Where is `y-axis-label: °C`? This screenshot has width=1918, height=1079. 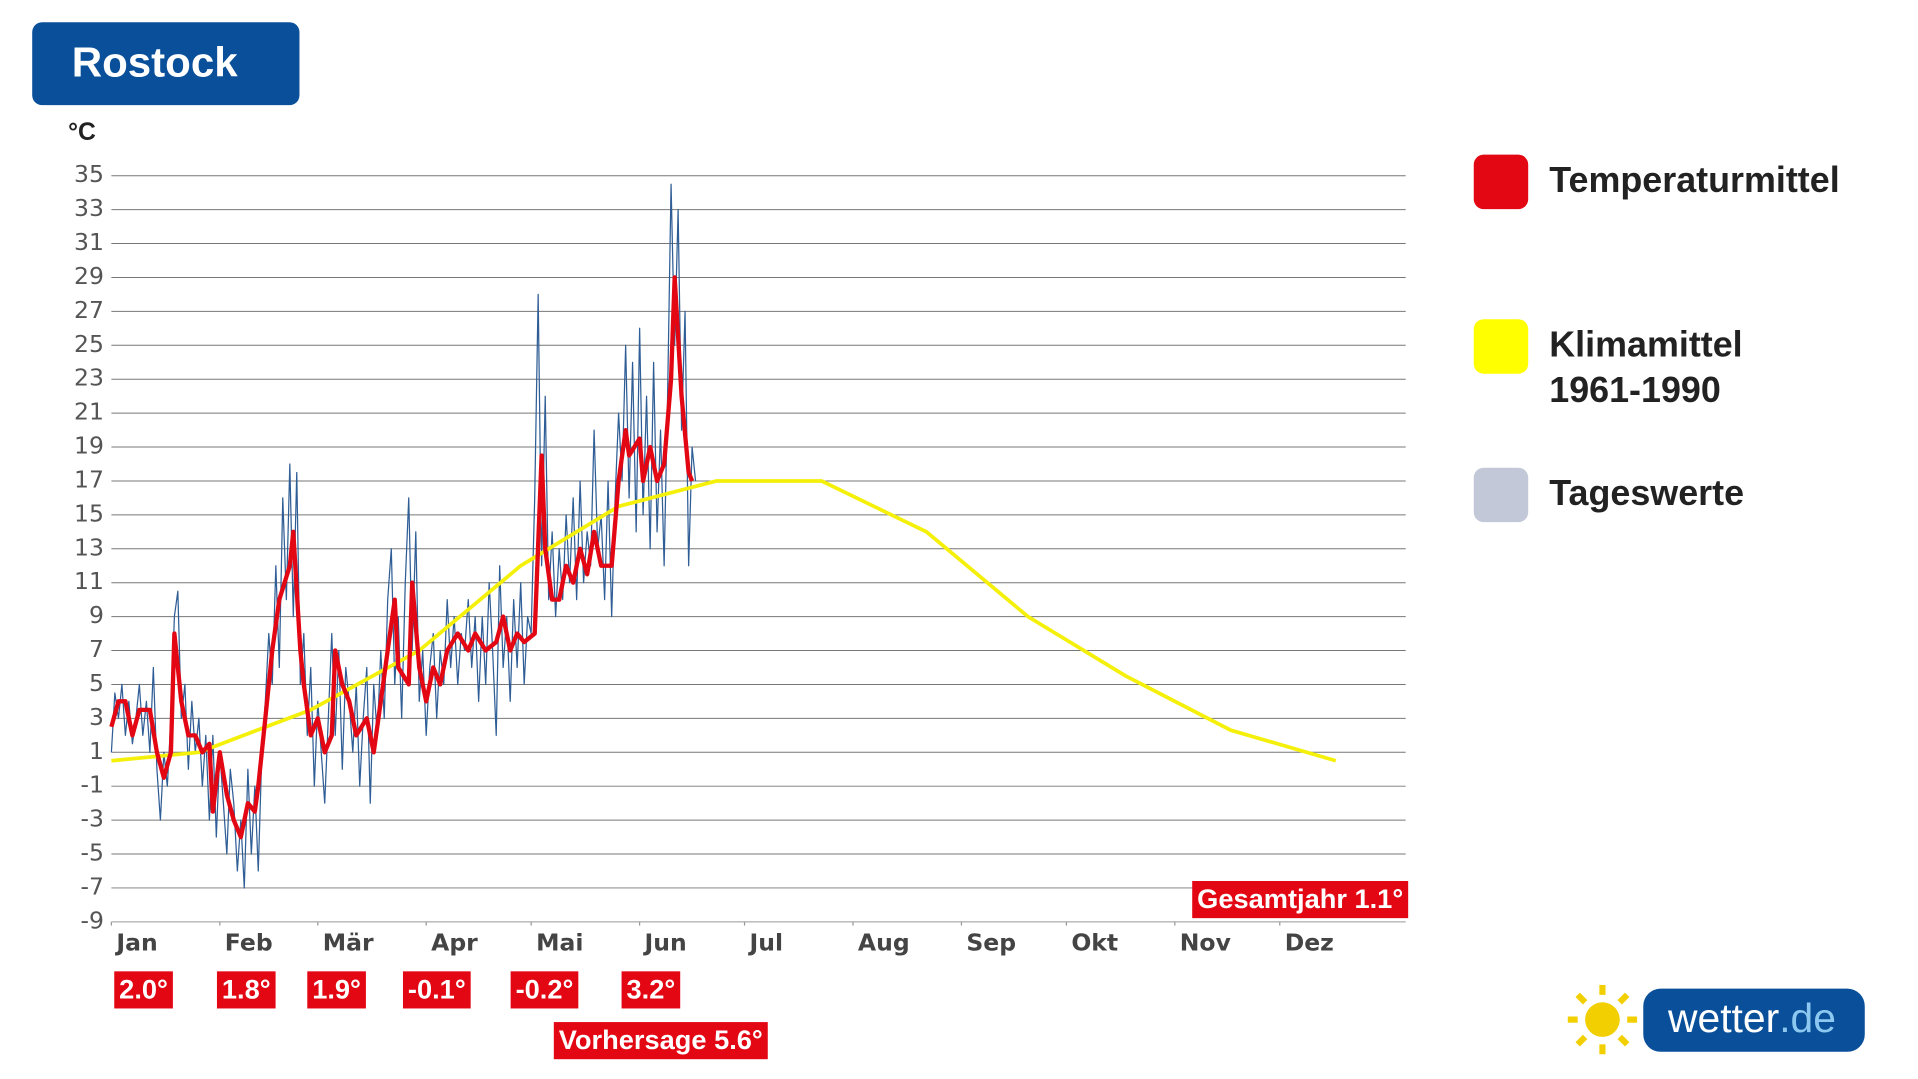 y-axis-label: °C is located at coordinates (82, 132).